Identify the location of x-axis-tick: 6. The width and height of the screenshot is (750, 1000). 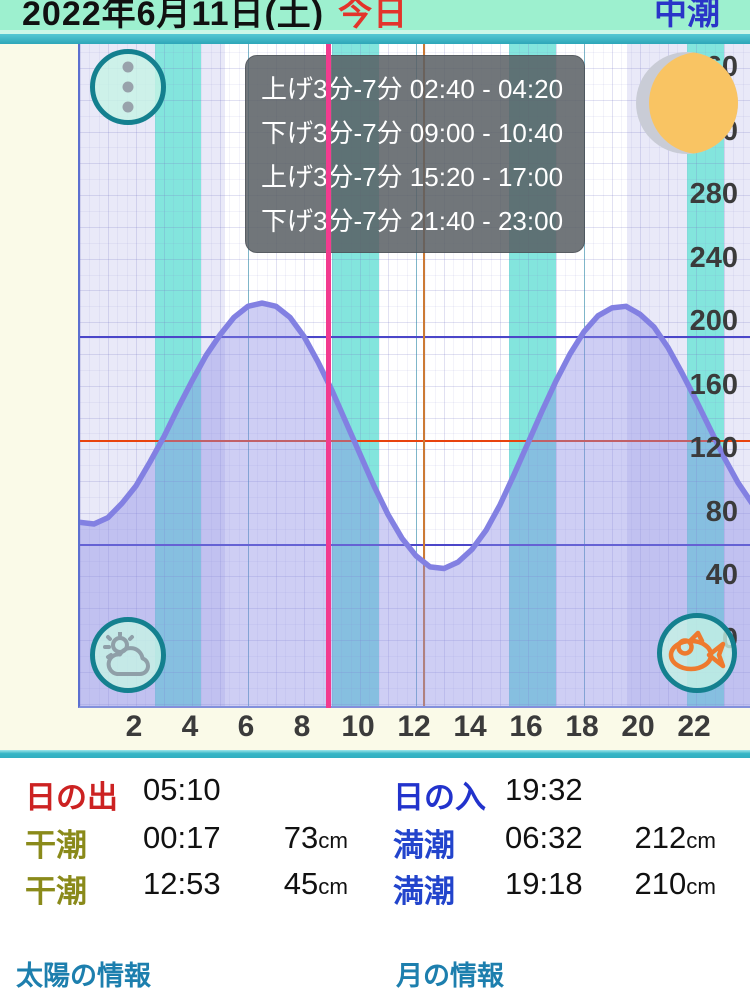
(246, 726).